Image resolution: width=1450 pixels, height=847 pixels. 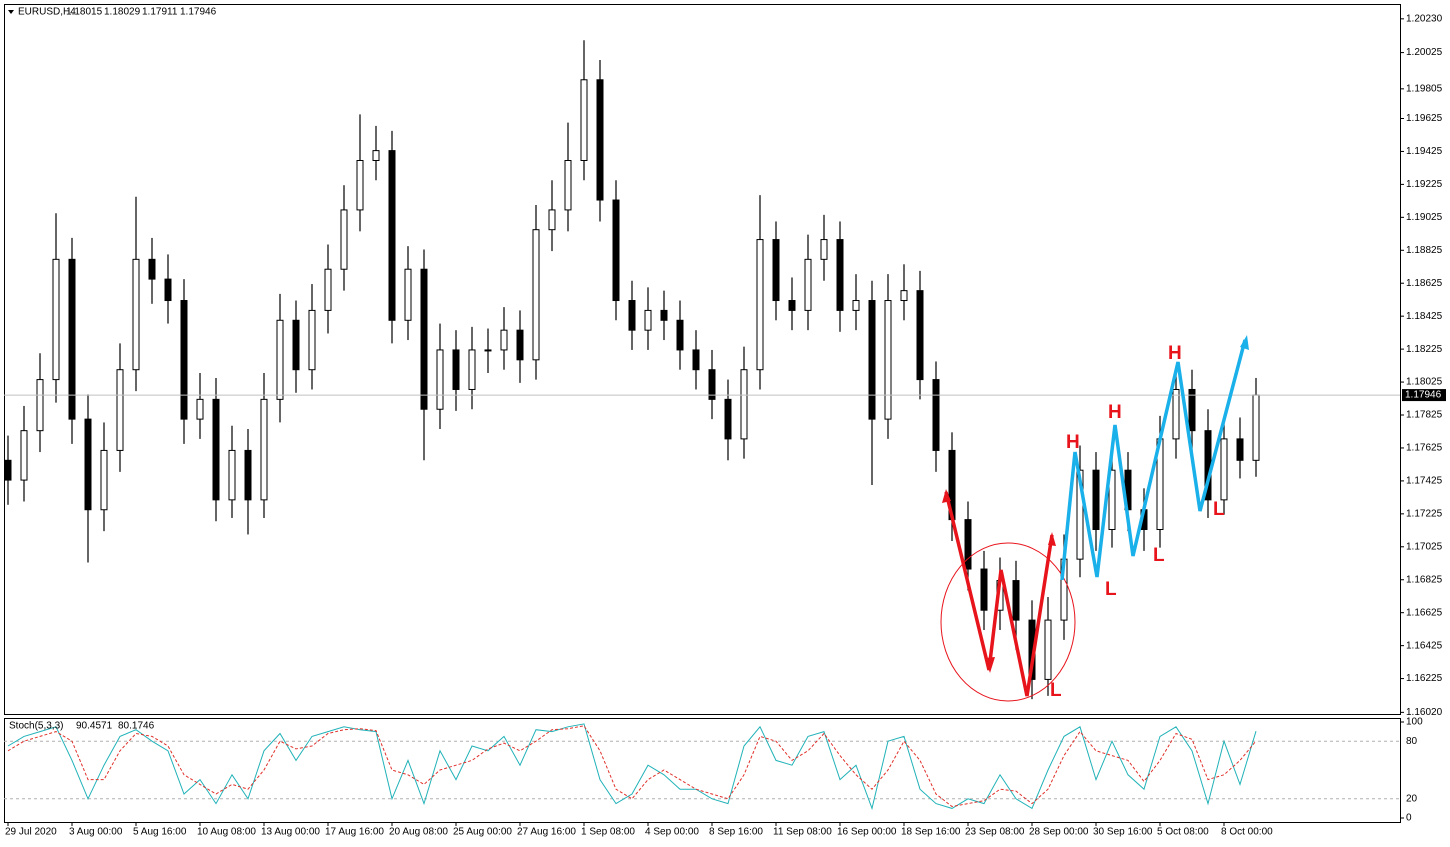 I want to click on x-tick-label: 4 Sep 00:00, so click(x=672, y=832).